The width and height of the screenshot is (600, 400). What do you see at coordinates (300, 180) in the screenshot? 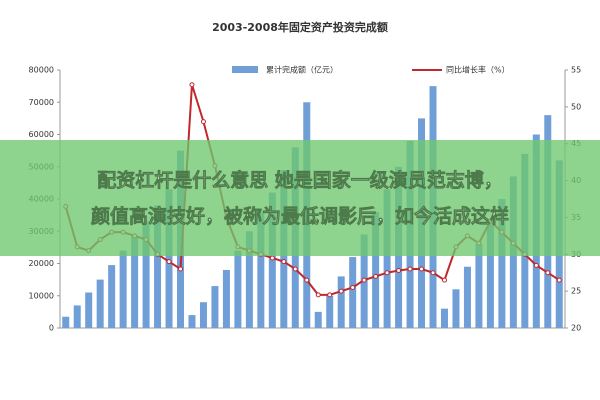
I see `banner-text: 配资杠杆是什么意思 她是国家一级演员范志博，` at bounding box center [300, 180].